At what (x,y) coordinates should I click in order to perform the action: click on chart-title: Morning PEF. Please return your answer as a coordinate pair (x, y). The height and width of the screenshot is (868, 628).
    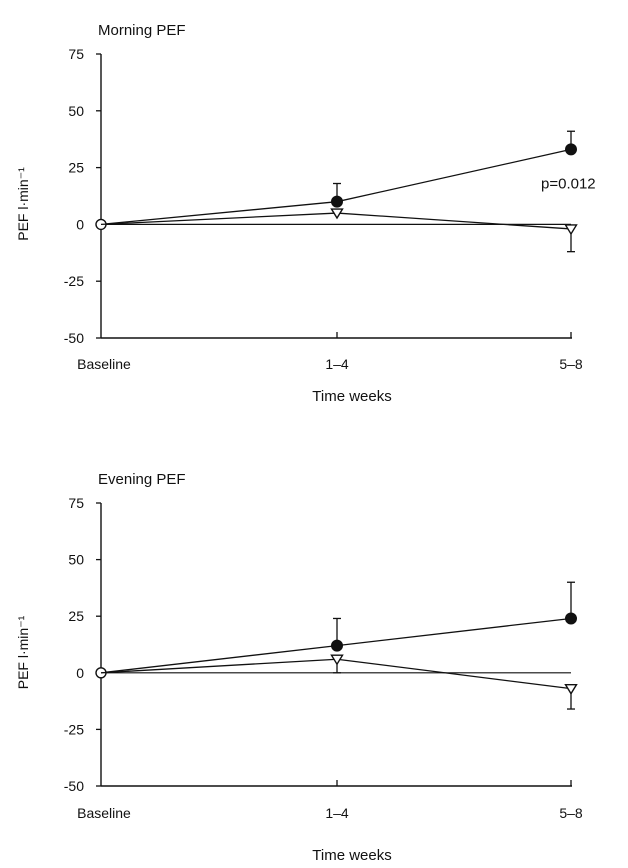
    Looking at the image, I should click on (142, 30).